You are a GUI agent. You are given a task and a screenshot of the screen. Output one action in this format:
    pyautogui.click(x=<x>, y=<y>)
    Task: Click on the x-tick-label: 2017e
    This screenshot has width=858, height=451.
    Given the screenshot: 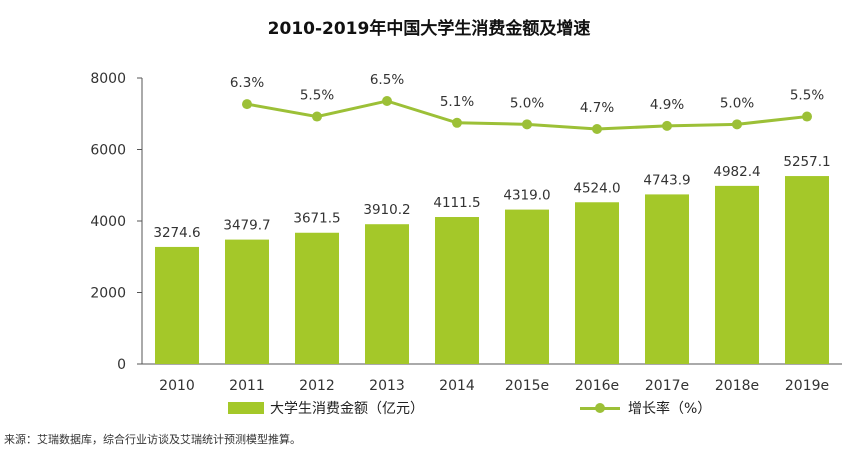 What is the action you would take?
    pyautogui.click(x=667, y=386)
    